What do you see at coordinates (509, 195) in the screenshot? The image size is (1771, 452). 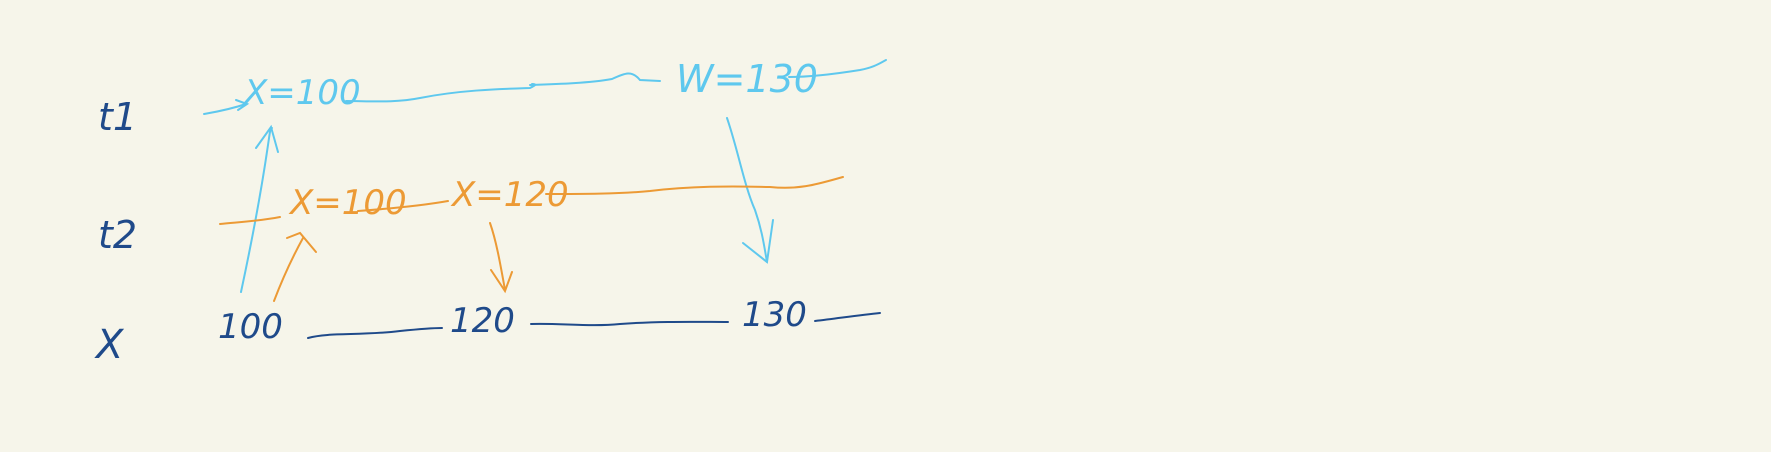 I see `t2-write-label: X=120` at bounding box center [509, 195].